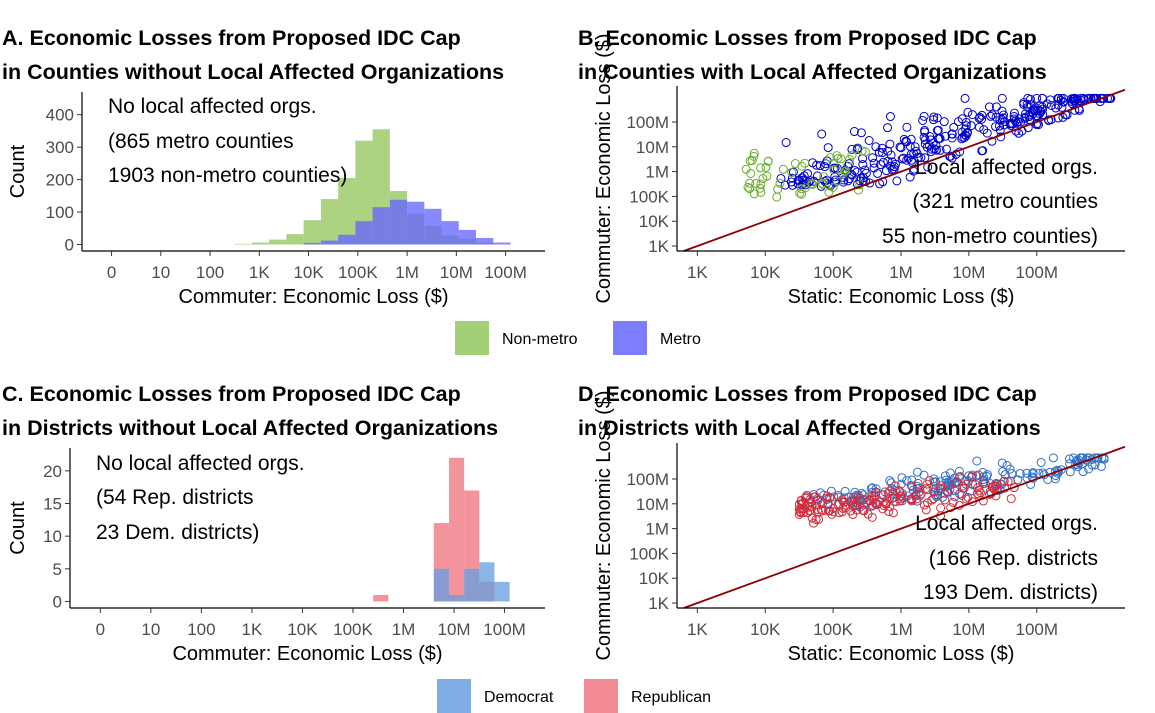 Image resolution: width=1155 pixels, height=713 pixels. What do you see at coordinates (57, 569) in the screenshot?
I see `y-tick-label: 5` at bounding box center [57, 569].